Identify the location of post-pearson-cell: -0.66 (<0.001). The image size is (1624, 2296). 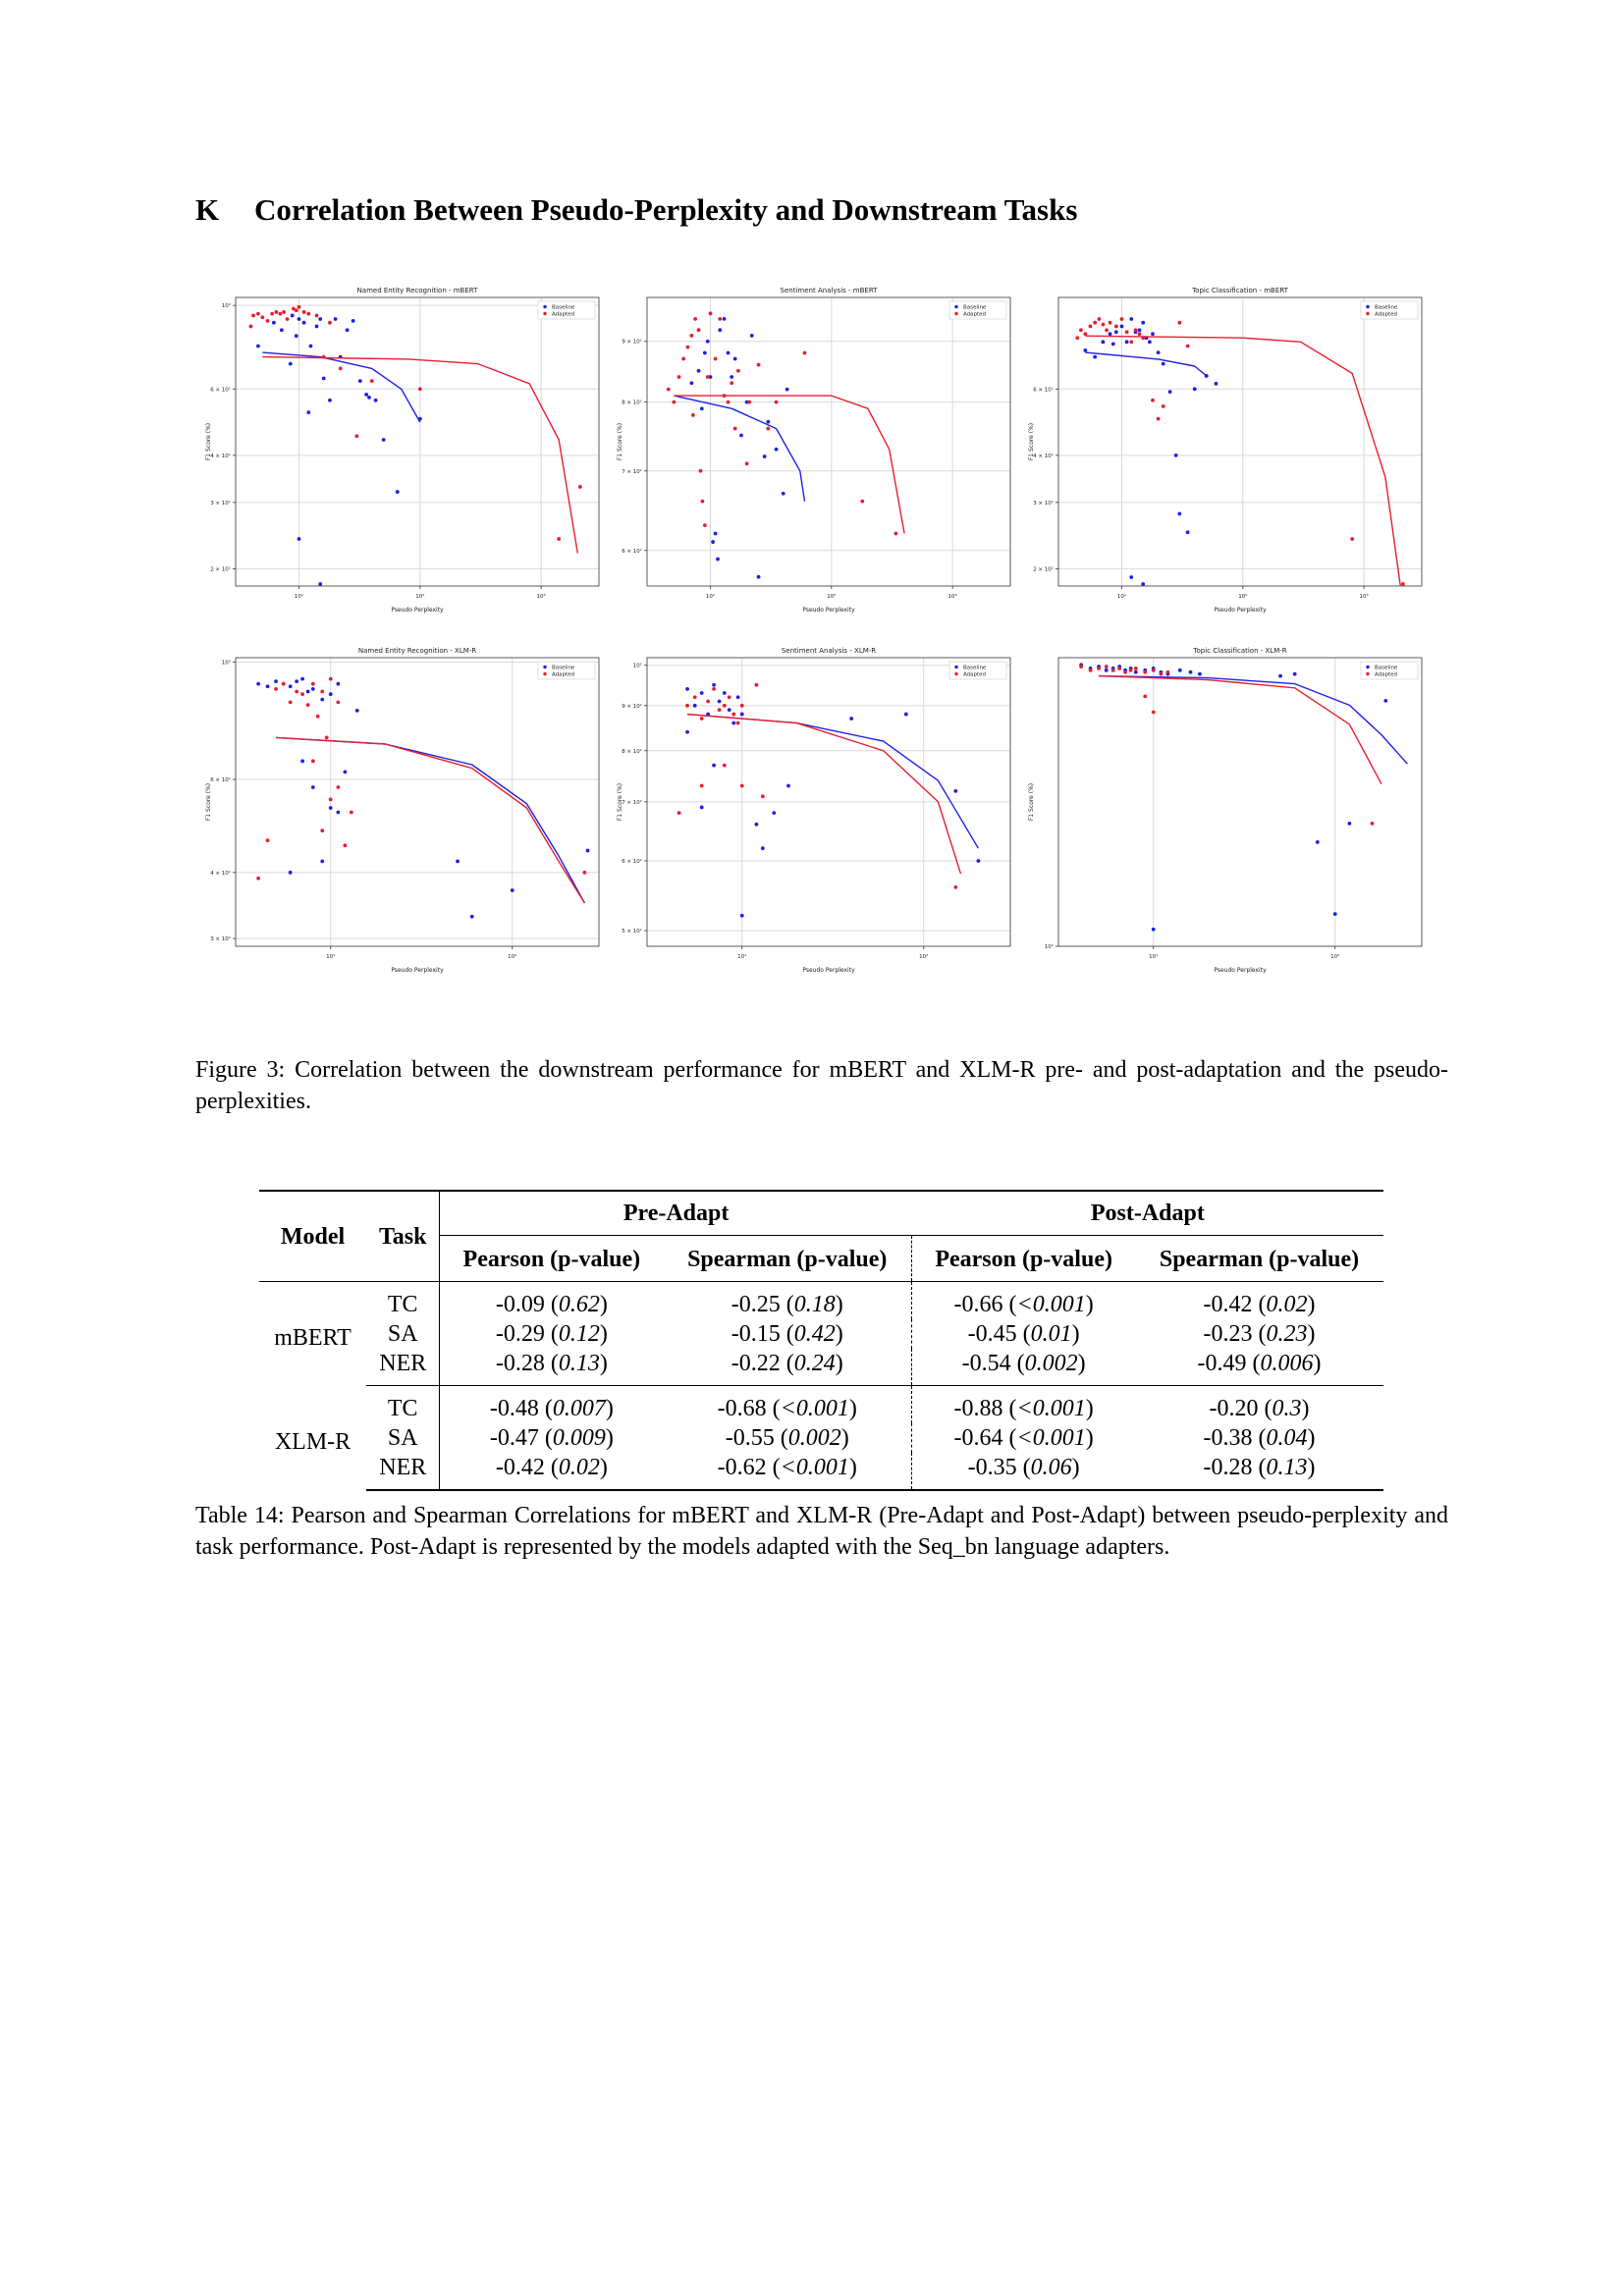
(1023, 1301).